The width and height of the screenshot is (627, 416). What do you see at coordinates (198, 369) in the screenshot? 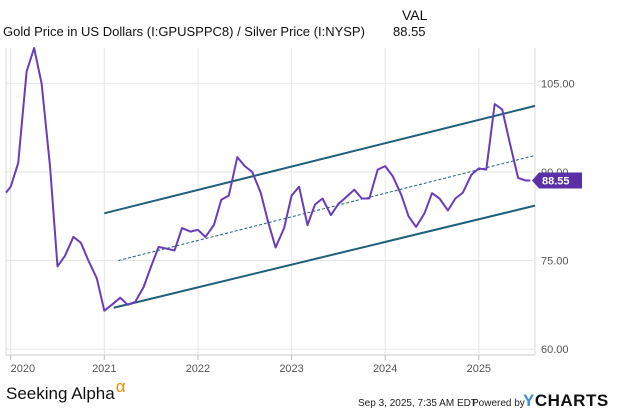
I see `x-tick-label: 2022` at bounding box center [198, 369].